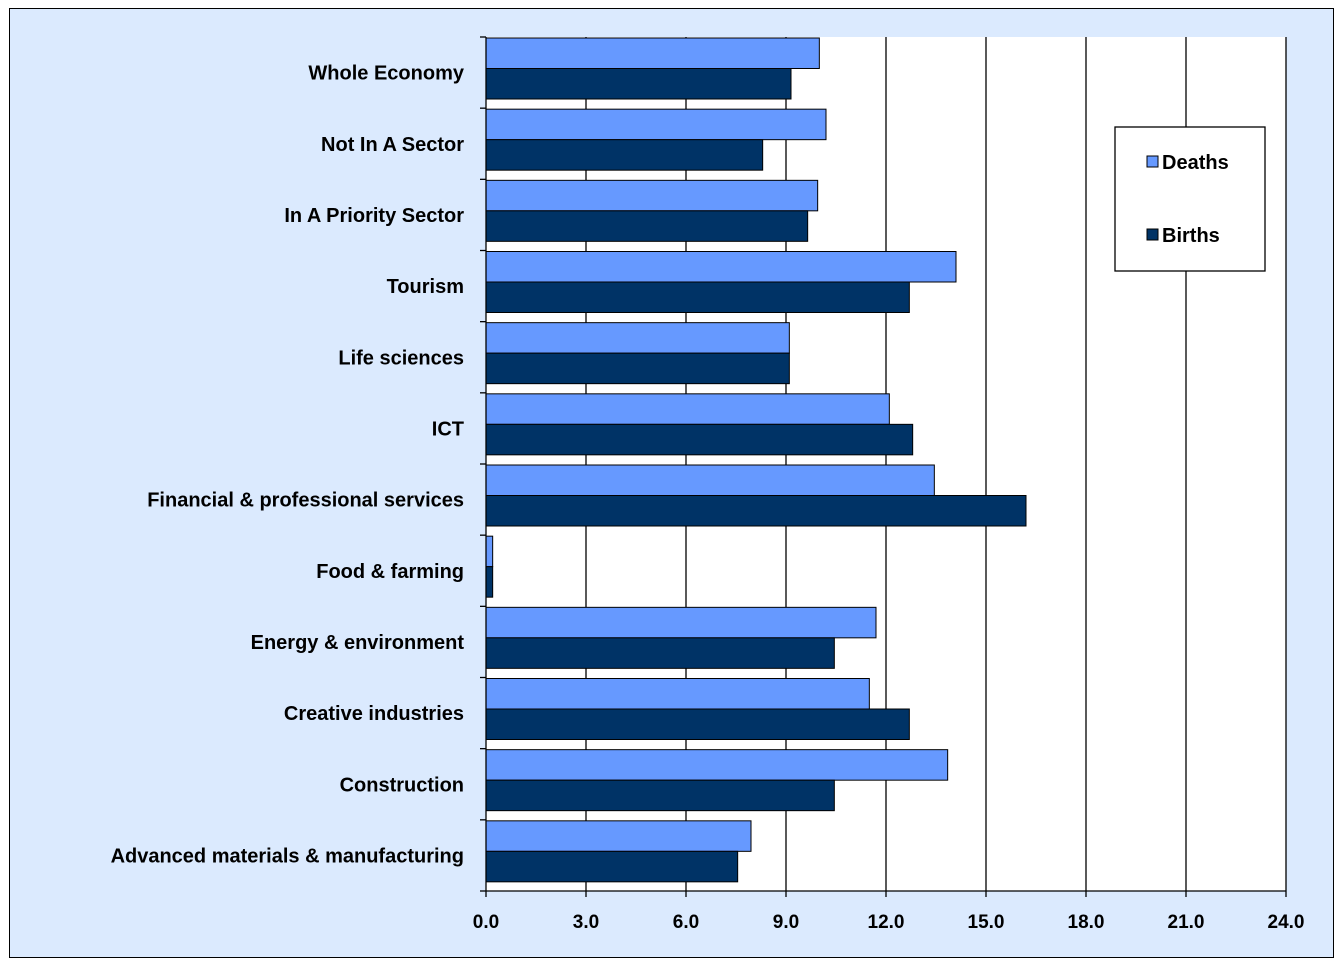 This screenshot has width=1343, height=965. I want to click on legend-label-births: Births, so click(1191, 236).